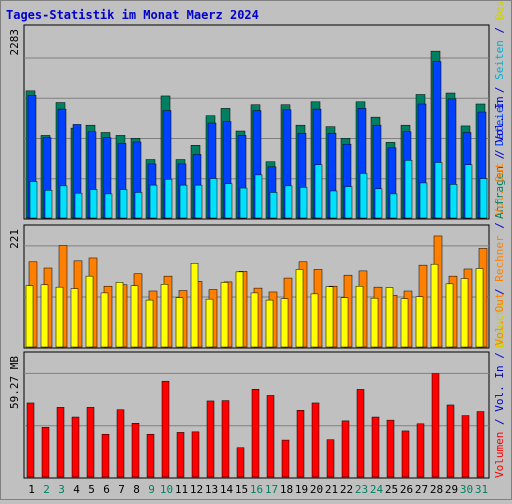  What do you see at coordinates (499, 123) in the screenshot?
I see `legend-entry: Dateien` at bounding box center [499, 123].